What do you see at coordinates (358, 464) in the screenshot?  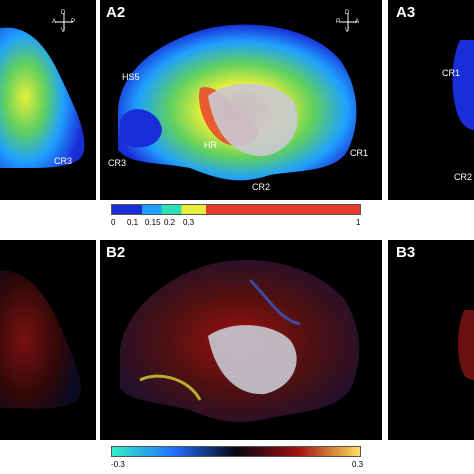 I see `colorbar-b-tick: 0.3` at bounding box center [358, 464].